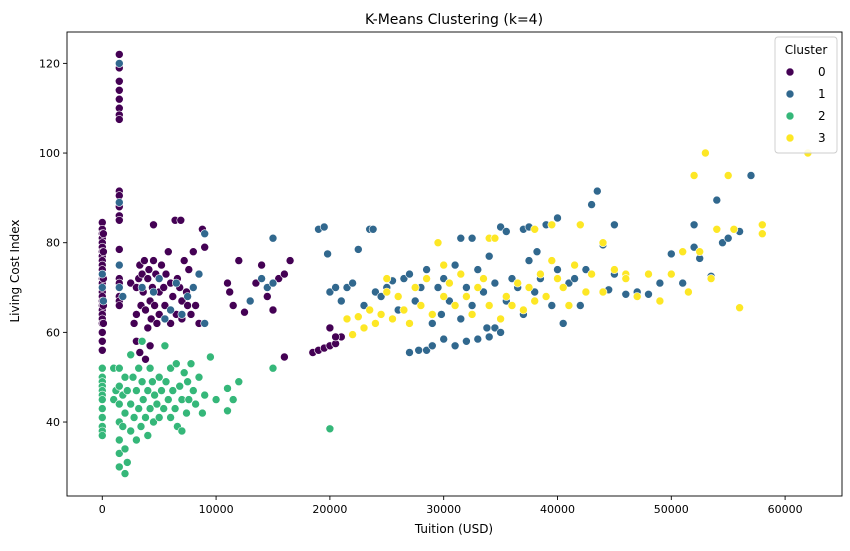  What do you see at coordinates (49, 63) in the screenshot?
I see `y-tick-label: 120` at bounding box center [49, 63].